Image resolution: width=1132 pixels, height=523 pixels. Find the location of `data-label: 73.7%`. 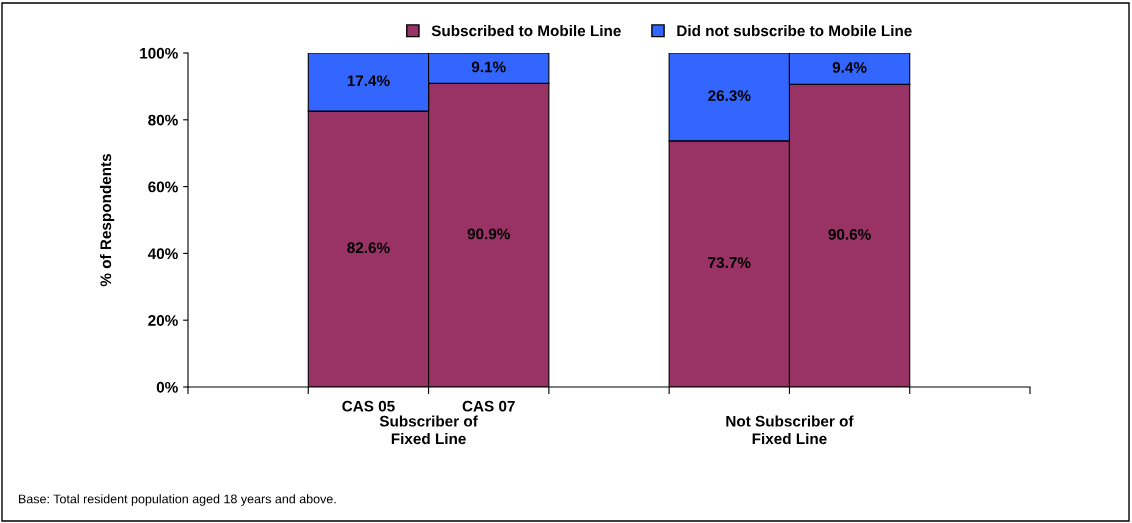

data-label: 73.7% is located at coordinates (729, 263).